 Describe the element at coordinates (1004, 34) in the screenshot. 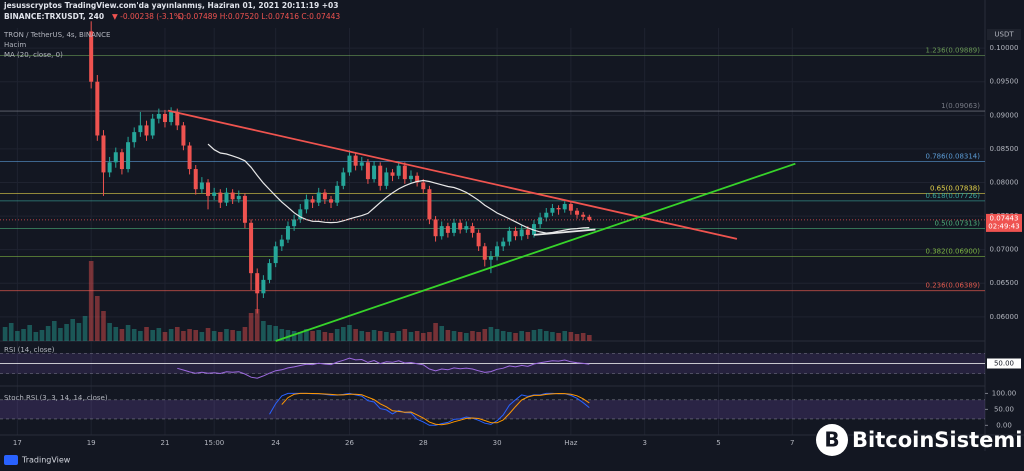

I see `currency-box` at that location.